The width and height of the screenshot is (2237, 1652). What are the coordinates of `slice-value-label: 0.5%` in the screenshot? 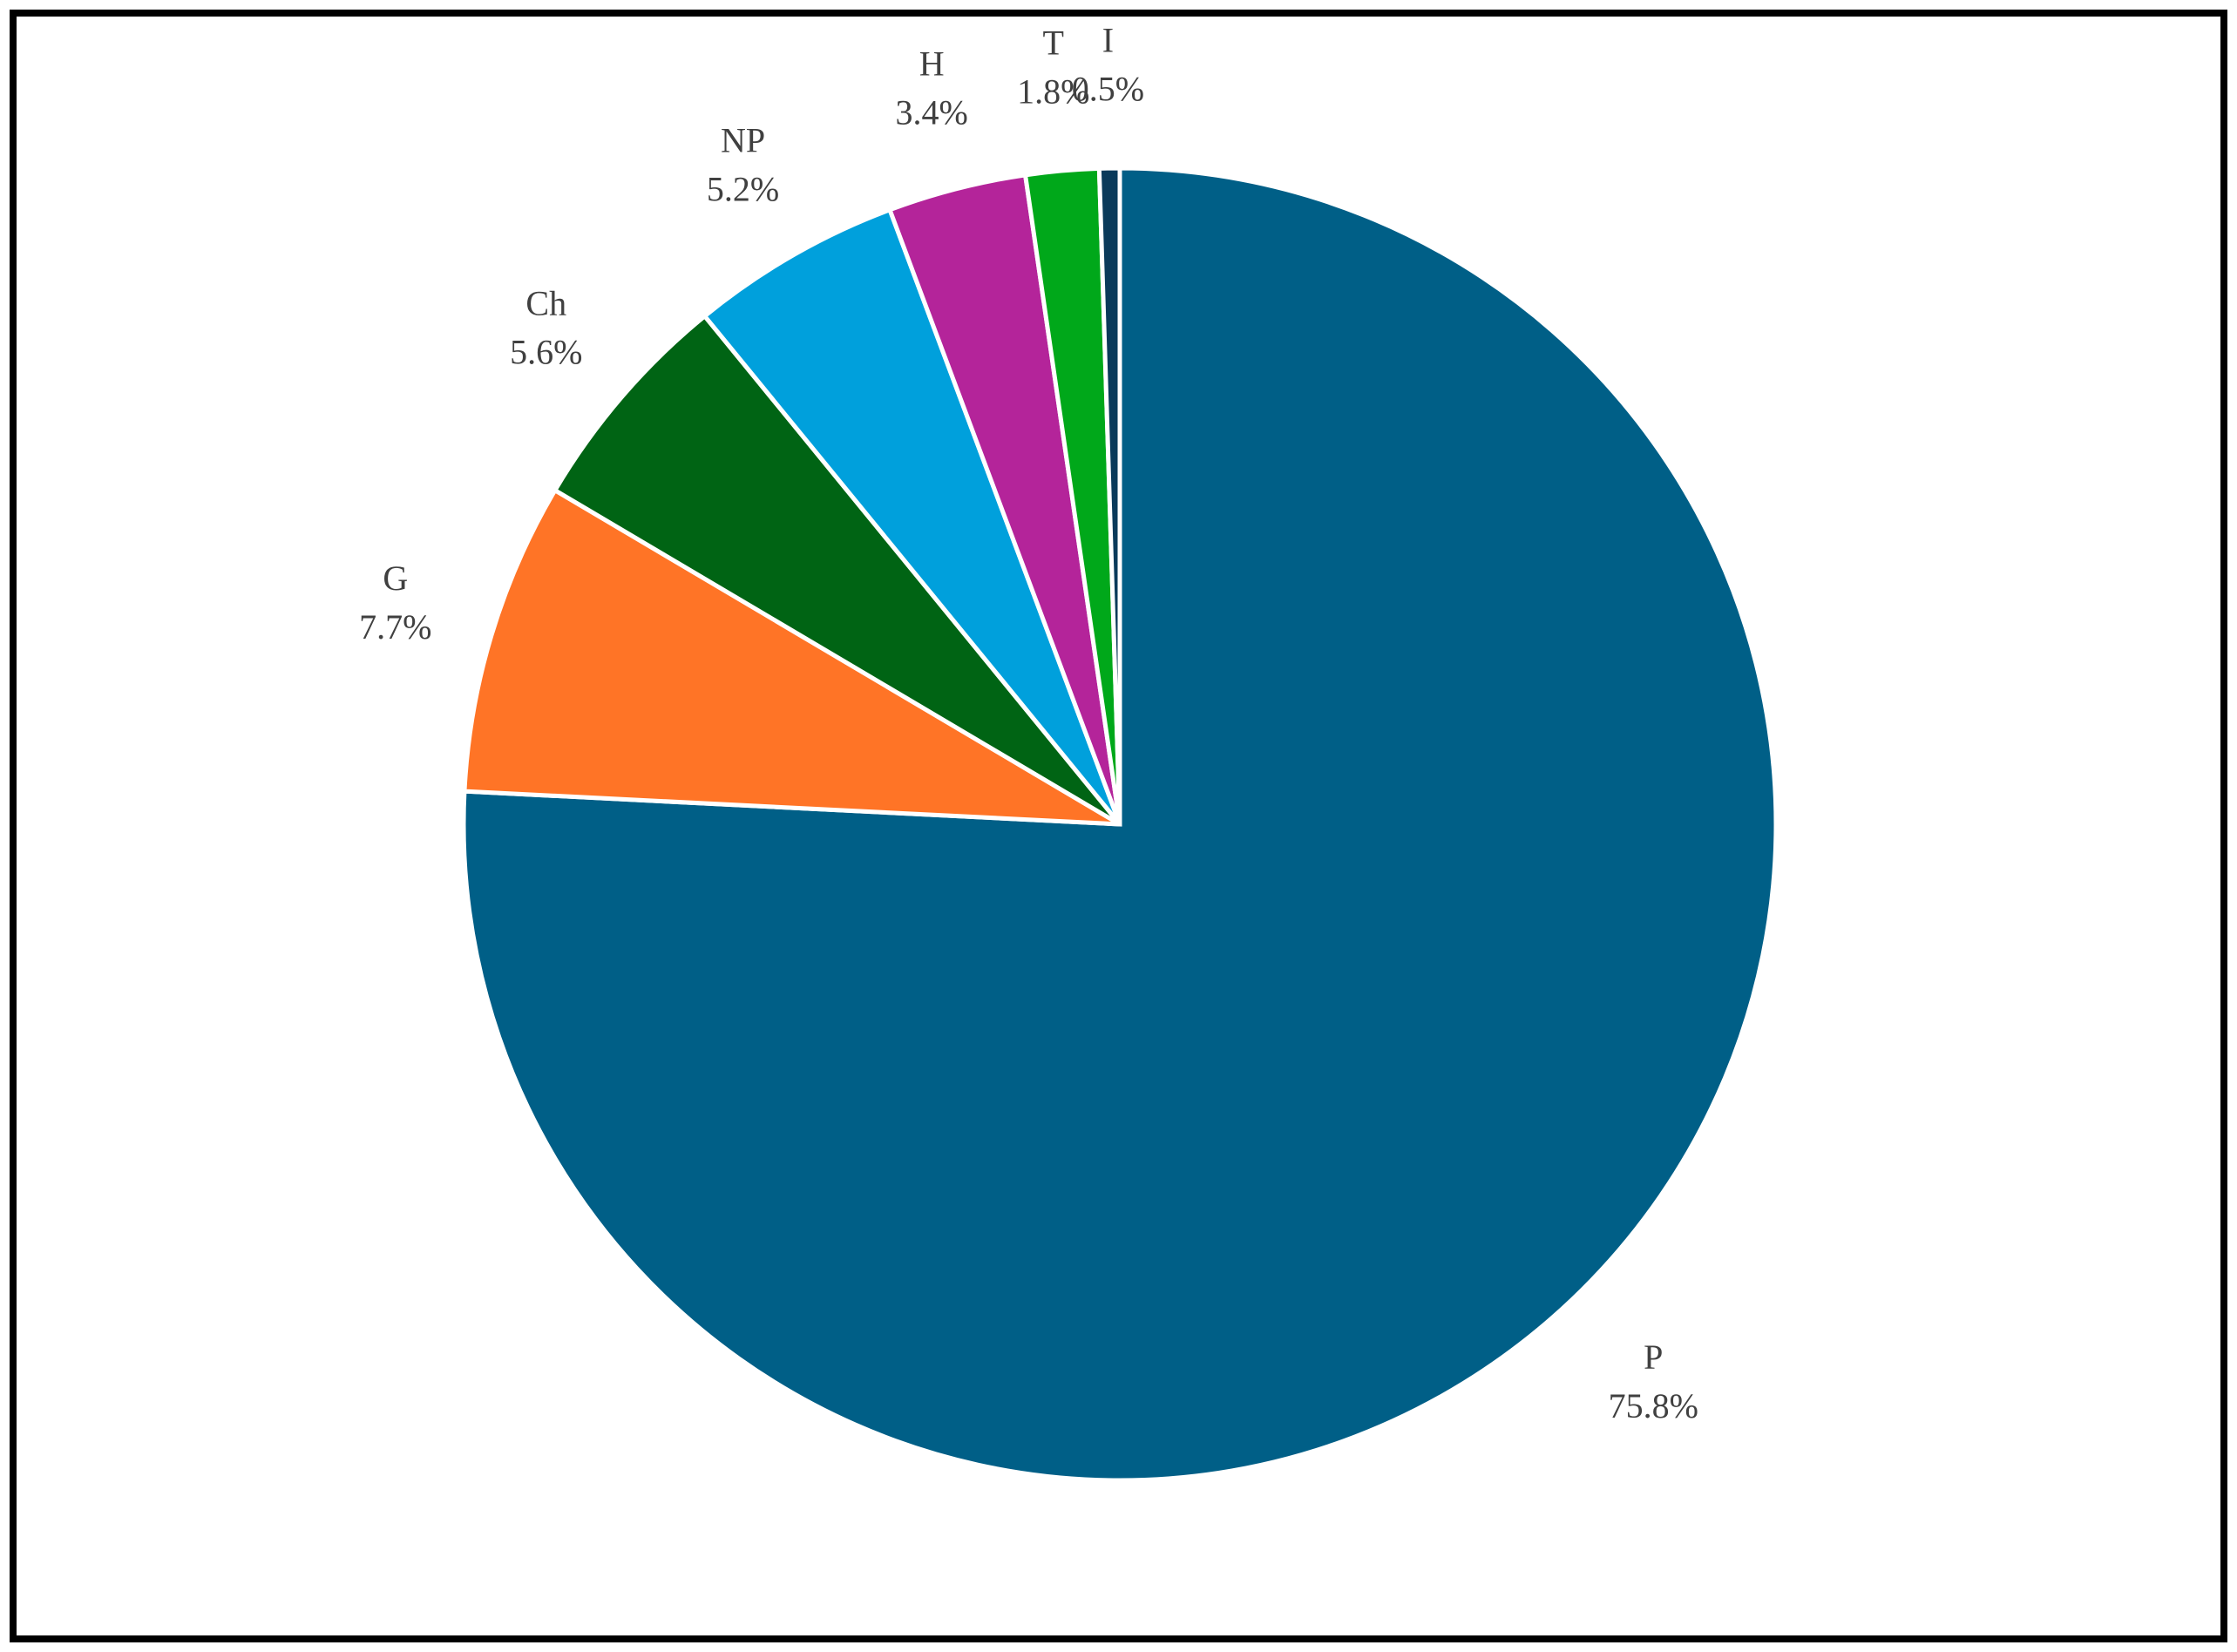 It's located at (1108, 88).